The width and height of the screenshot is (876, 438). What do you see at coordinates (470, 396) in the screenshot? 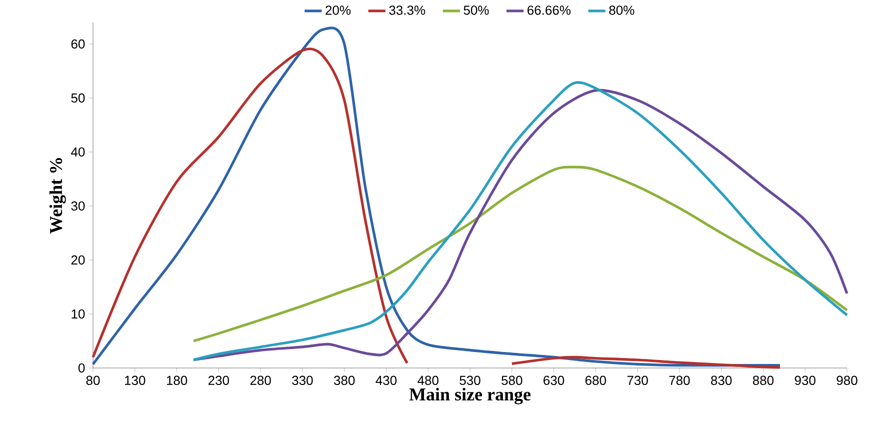
I see `x-axis-title: Main size range` at bounding box center [470, 396].